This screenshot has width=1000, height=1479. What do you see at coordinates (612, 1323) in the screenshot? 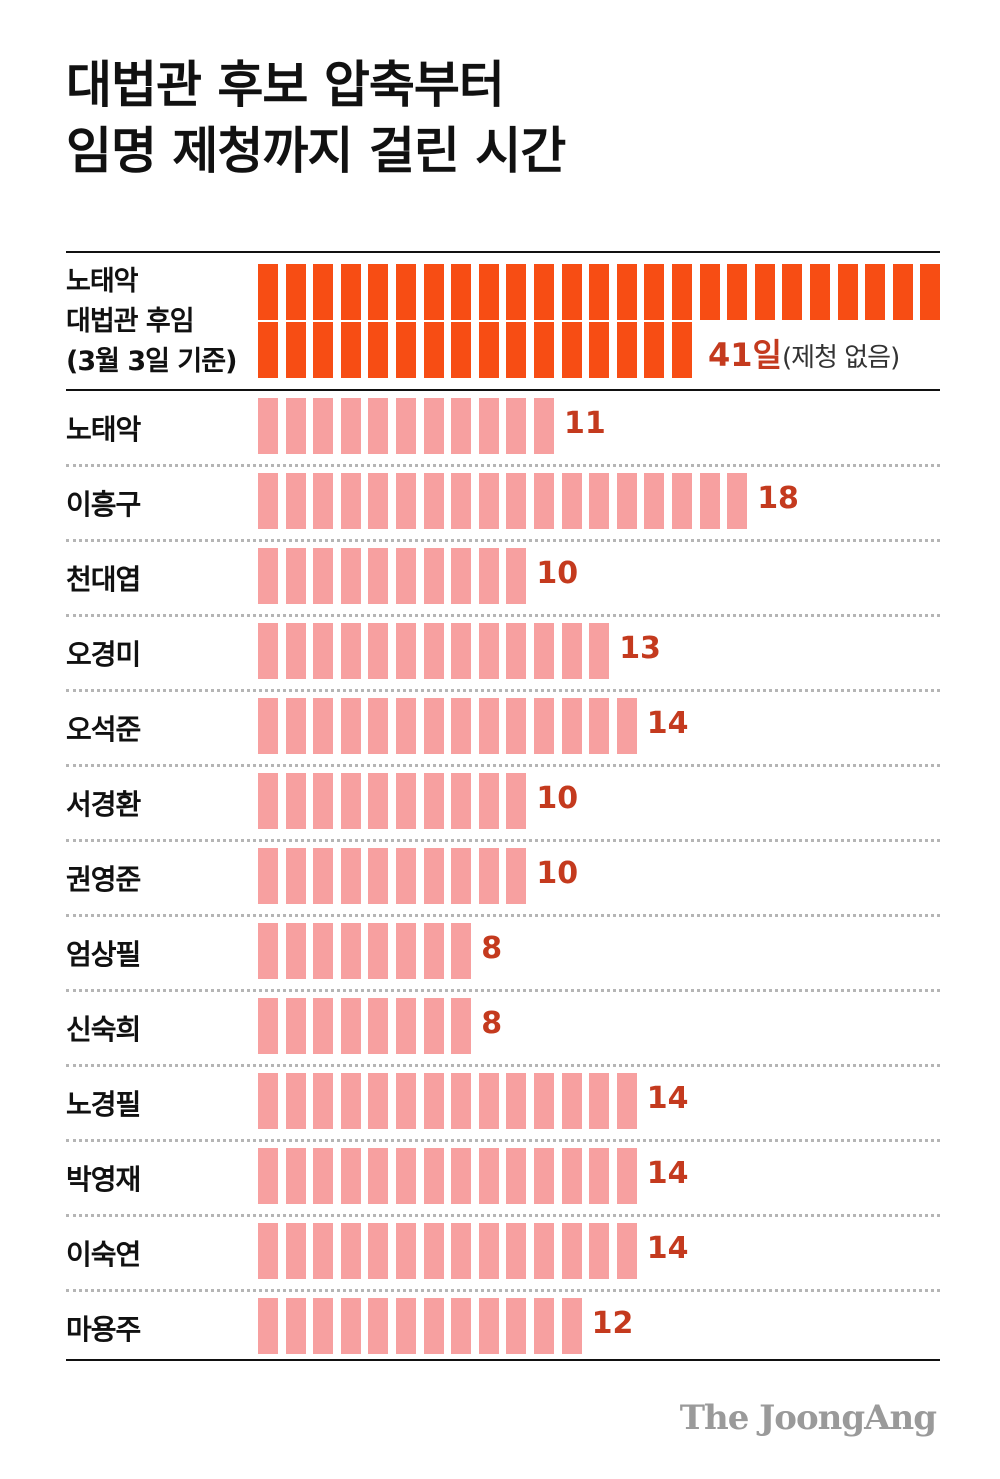
I see `value-label: 12` at bounding box center [612, 1323].